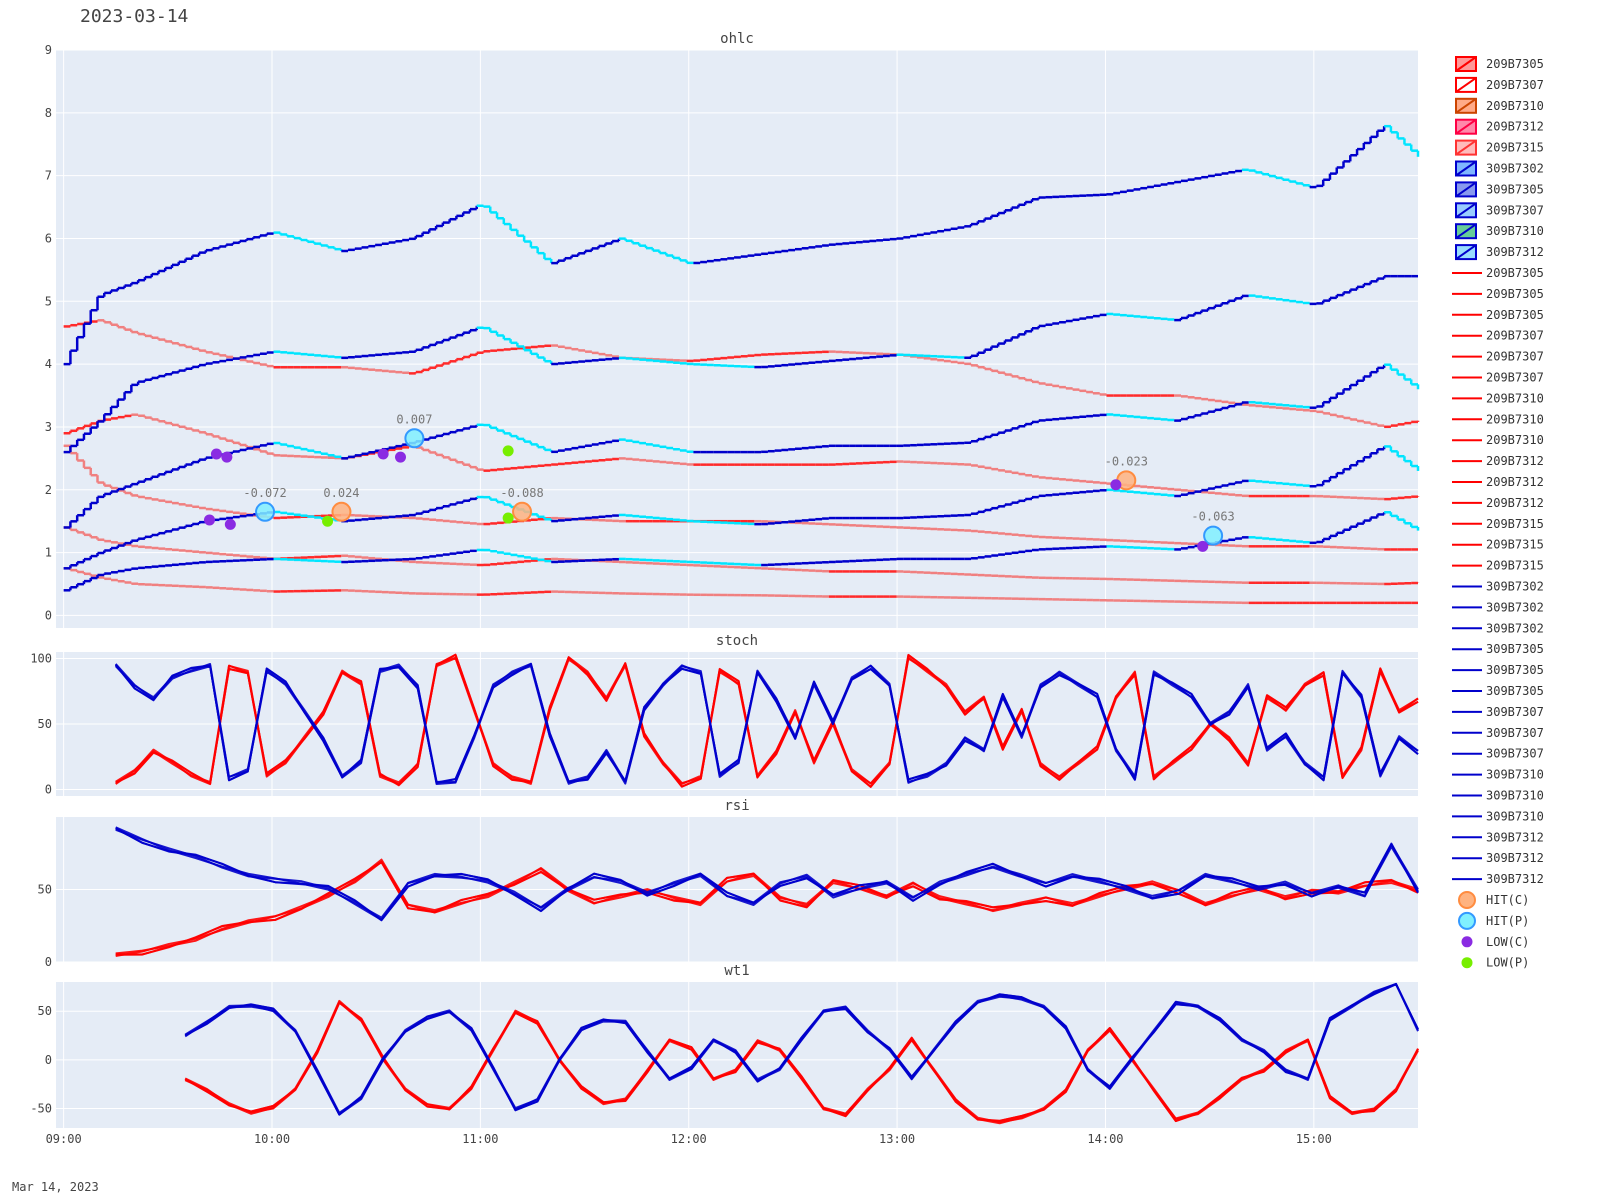 The image size is (1600, 1200). What do you see at coordinates (48, 615) in the screenshot?
I see `y-tick-label: 0` at bounding box center [48, 615].